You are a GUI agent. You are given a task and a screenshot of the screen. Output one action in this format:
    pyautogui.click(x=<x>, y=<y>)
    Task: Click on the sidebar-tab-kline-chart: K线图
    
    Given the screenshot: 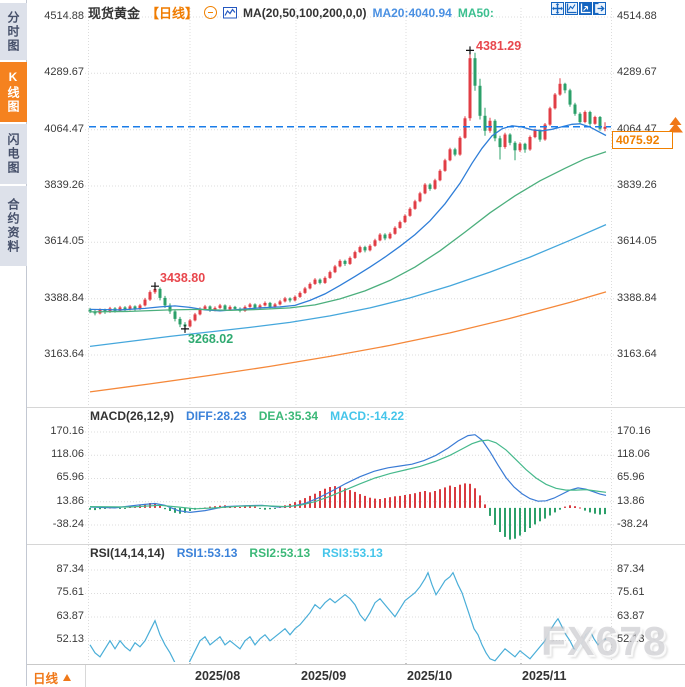 What is the action you would take?
    pyautogui.click(x=13, y=92)
    